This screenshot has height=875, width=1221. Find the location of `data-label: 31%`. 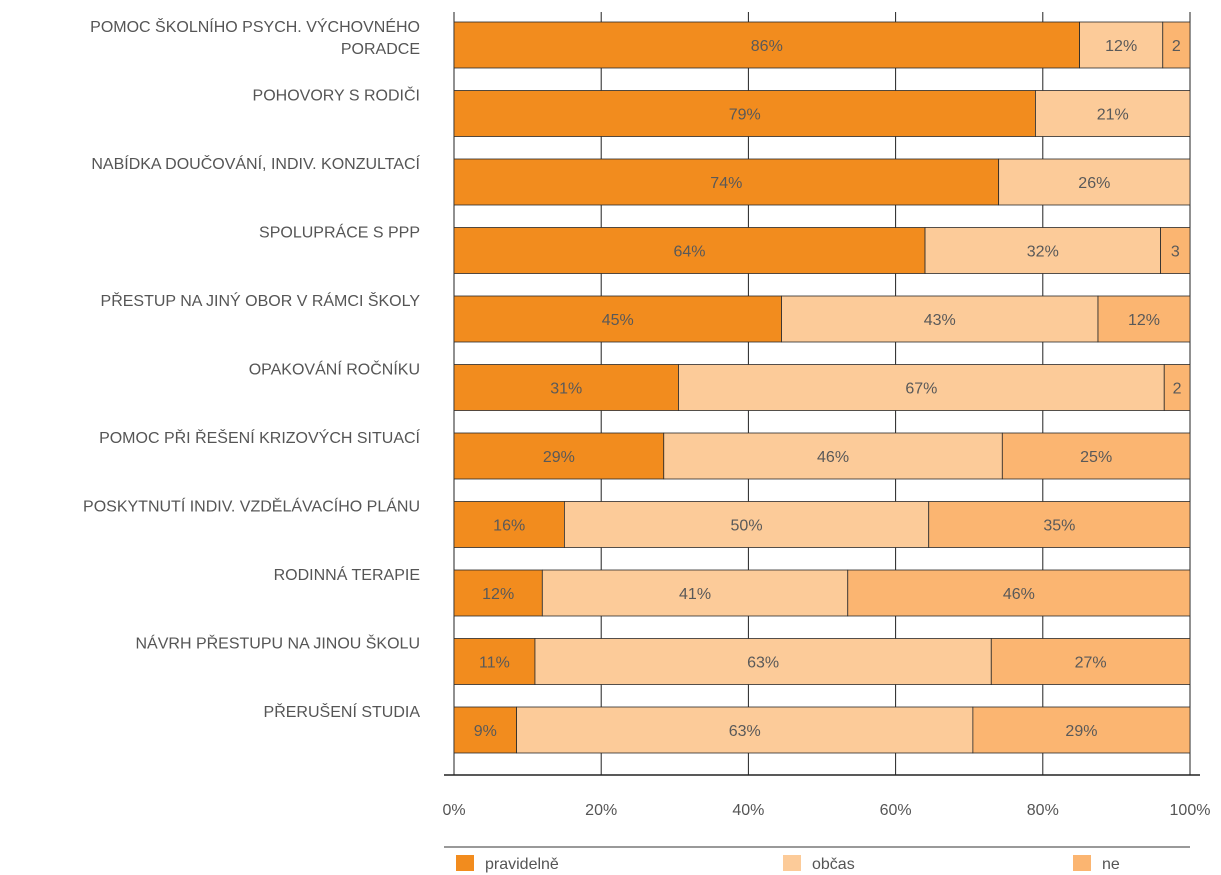

data-label: 31% is located at coordinates (566, 389).